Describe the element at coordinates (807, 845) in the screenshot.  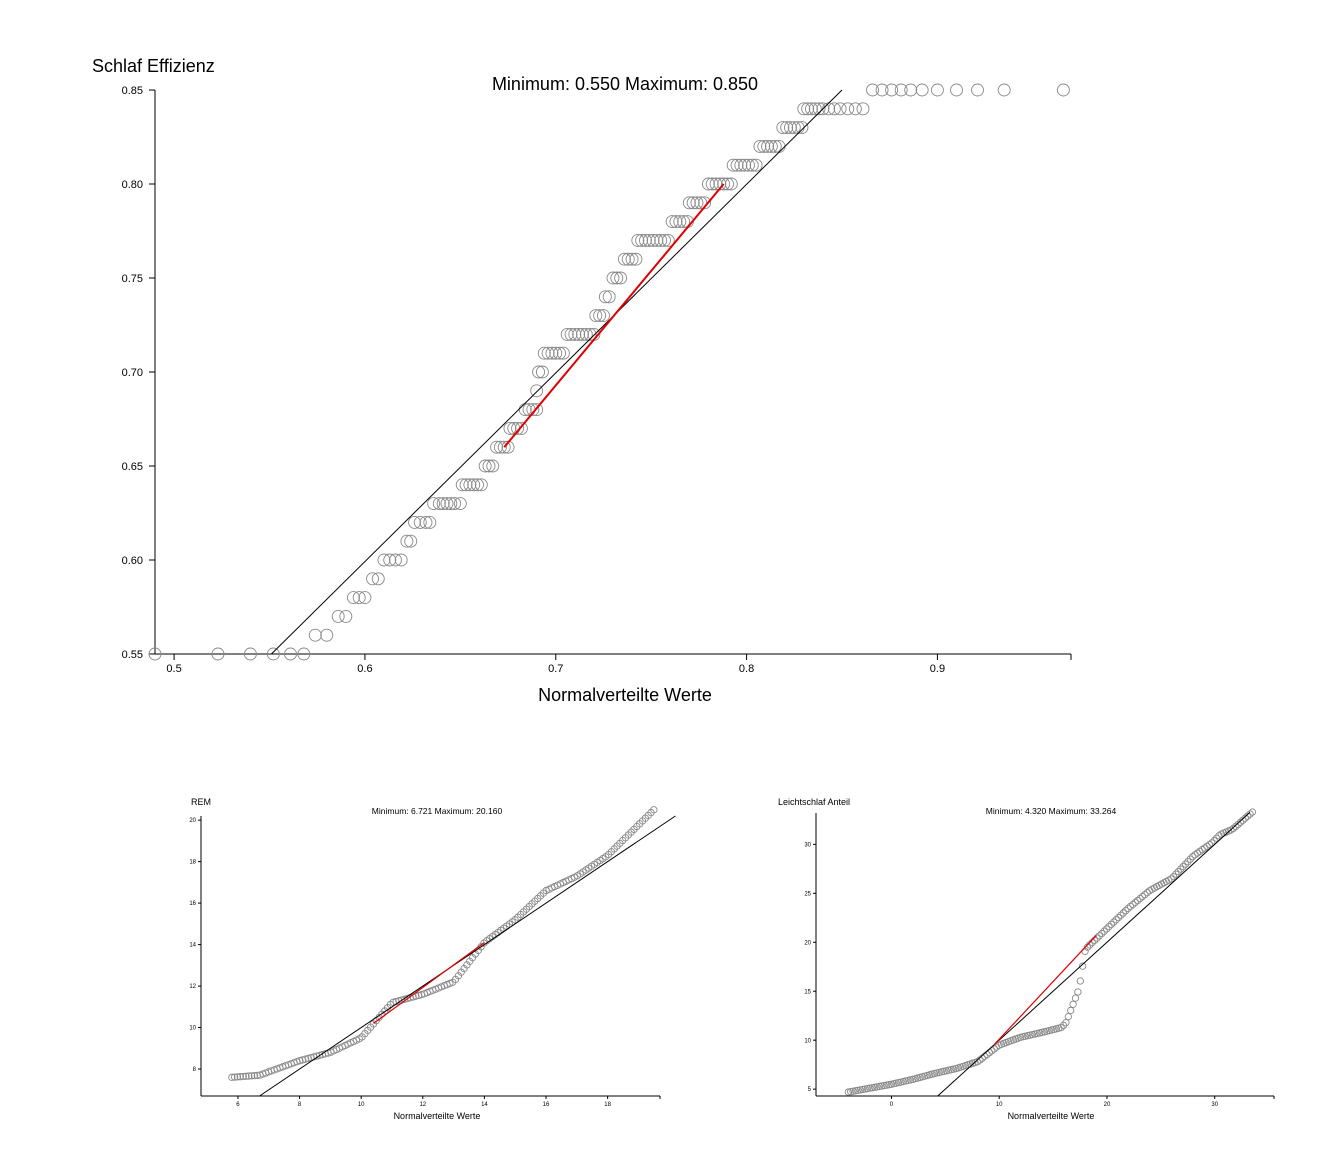
I see `y-tick-label: 30` at that location.